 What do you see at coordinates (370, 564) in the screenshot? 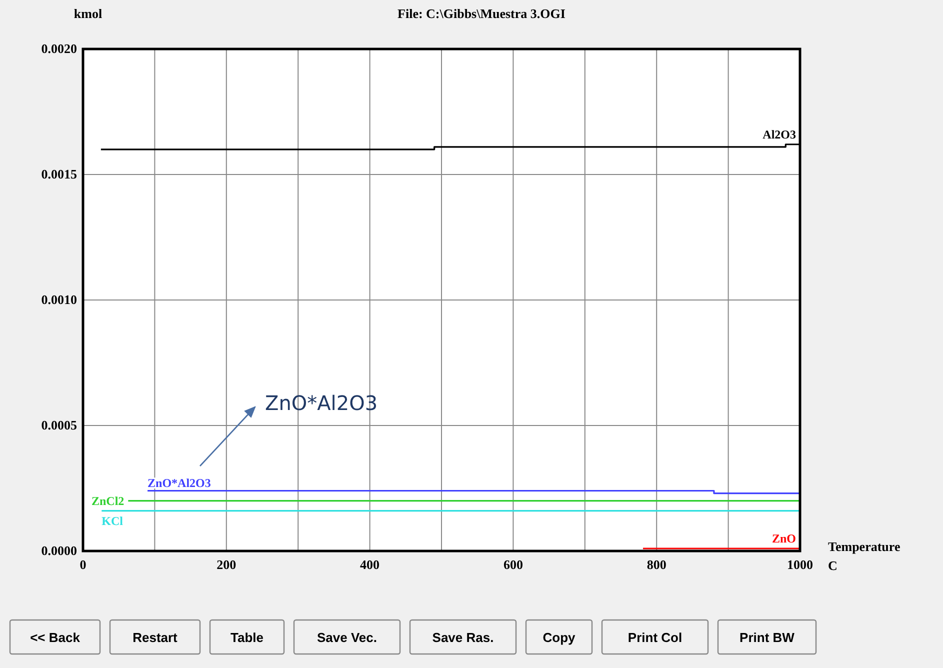
I see `x-tick-label: 400` at bounding box center [370, 564].